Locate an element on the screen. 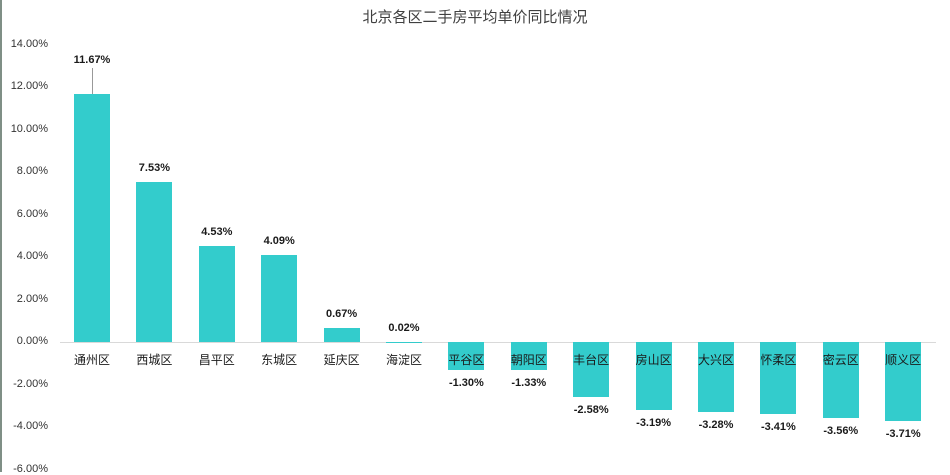 The height and width of the screenshot is (475, 950). data-label: -3.56% is located at coordinates (841, 430).